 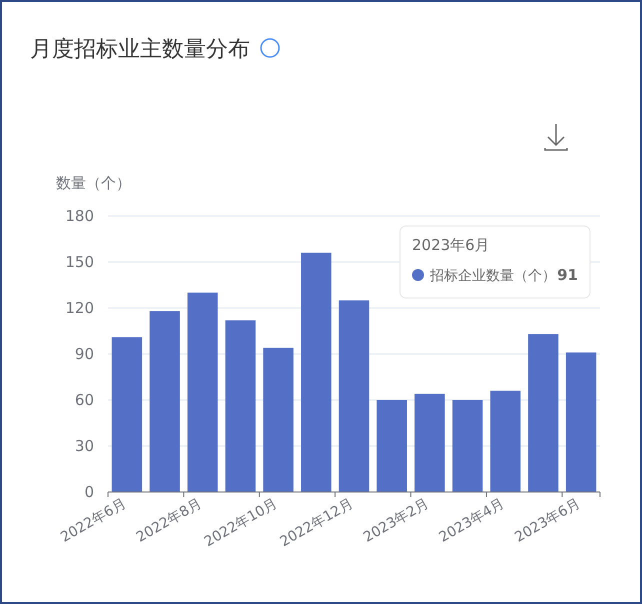 I want to click on y-tick-label: 120, so click(x=79, y=308).